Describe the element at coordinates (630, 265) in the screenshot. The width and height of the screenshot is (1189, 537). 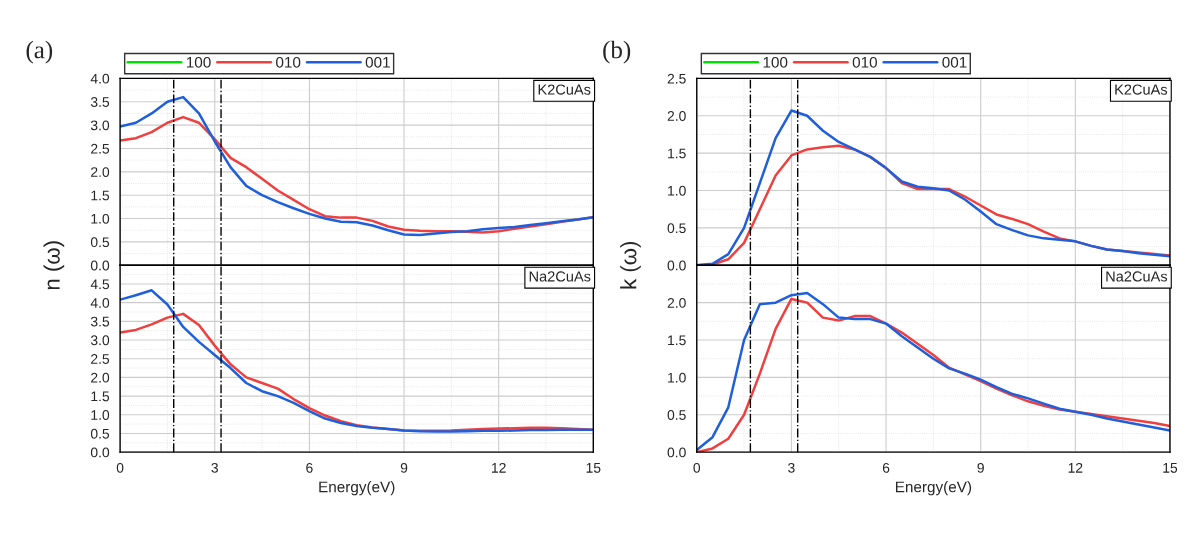
I see `y-axis-title: k (ω)` at that location.